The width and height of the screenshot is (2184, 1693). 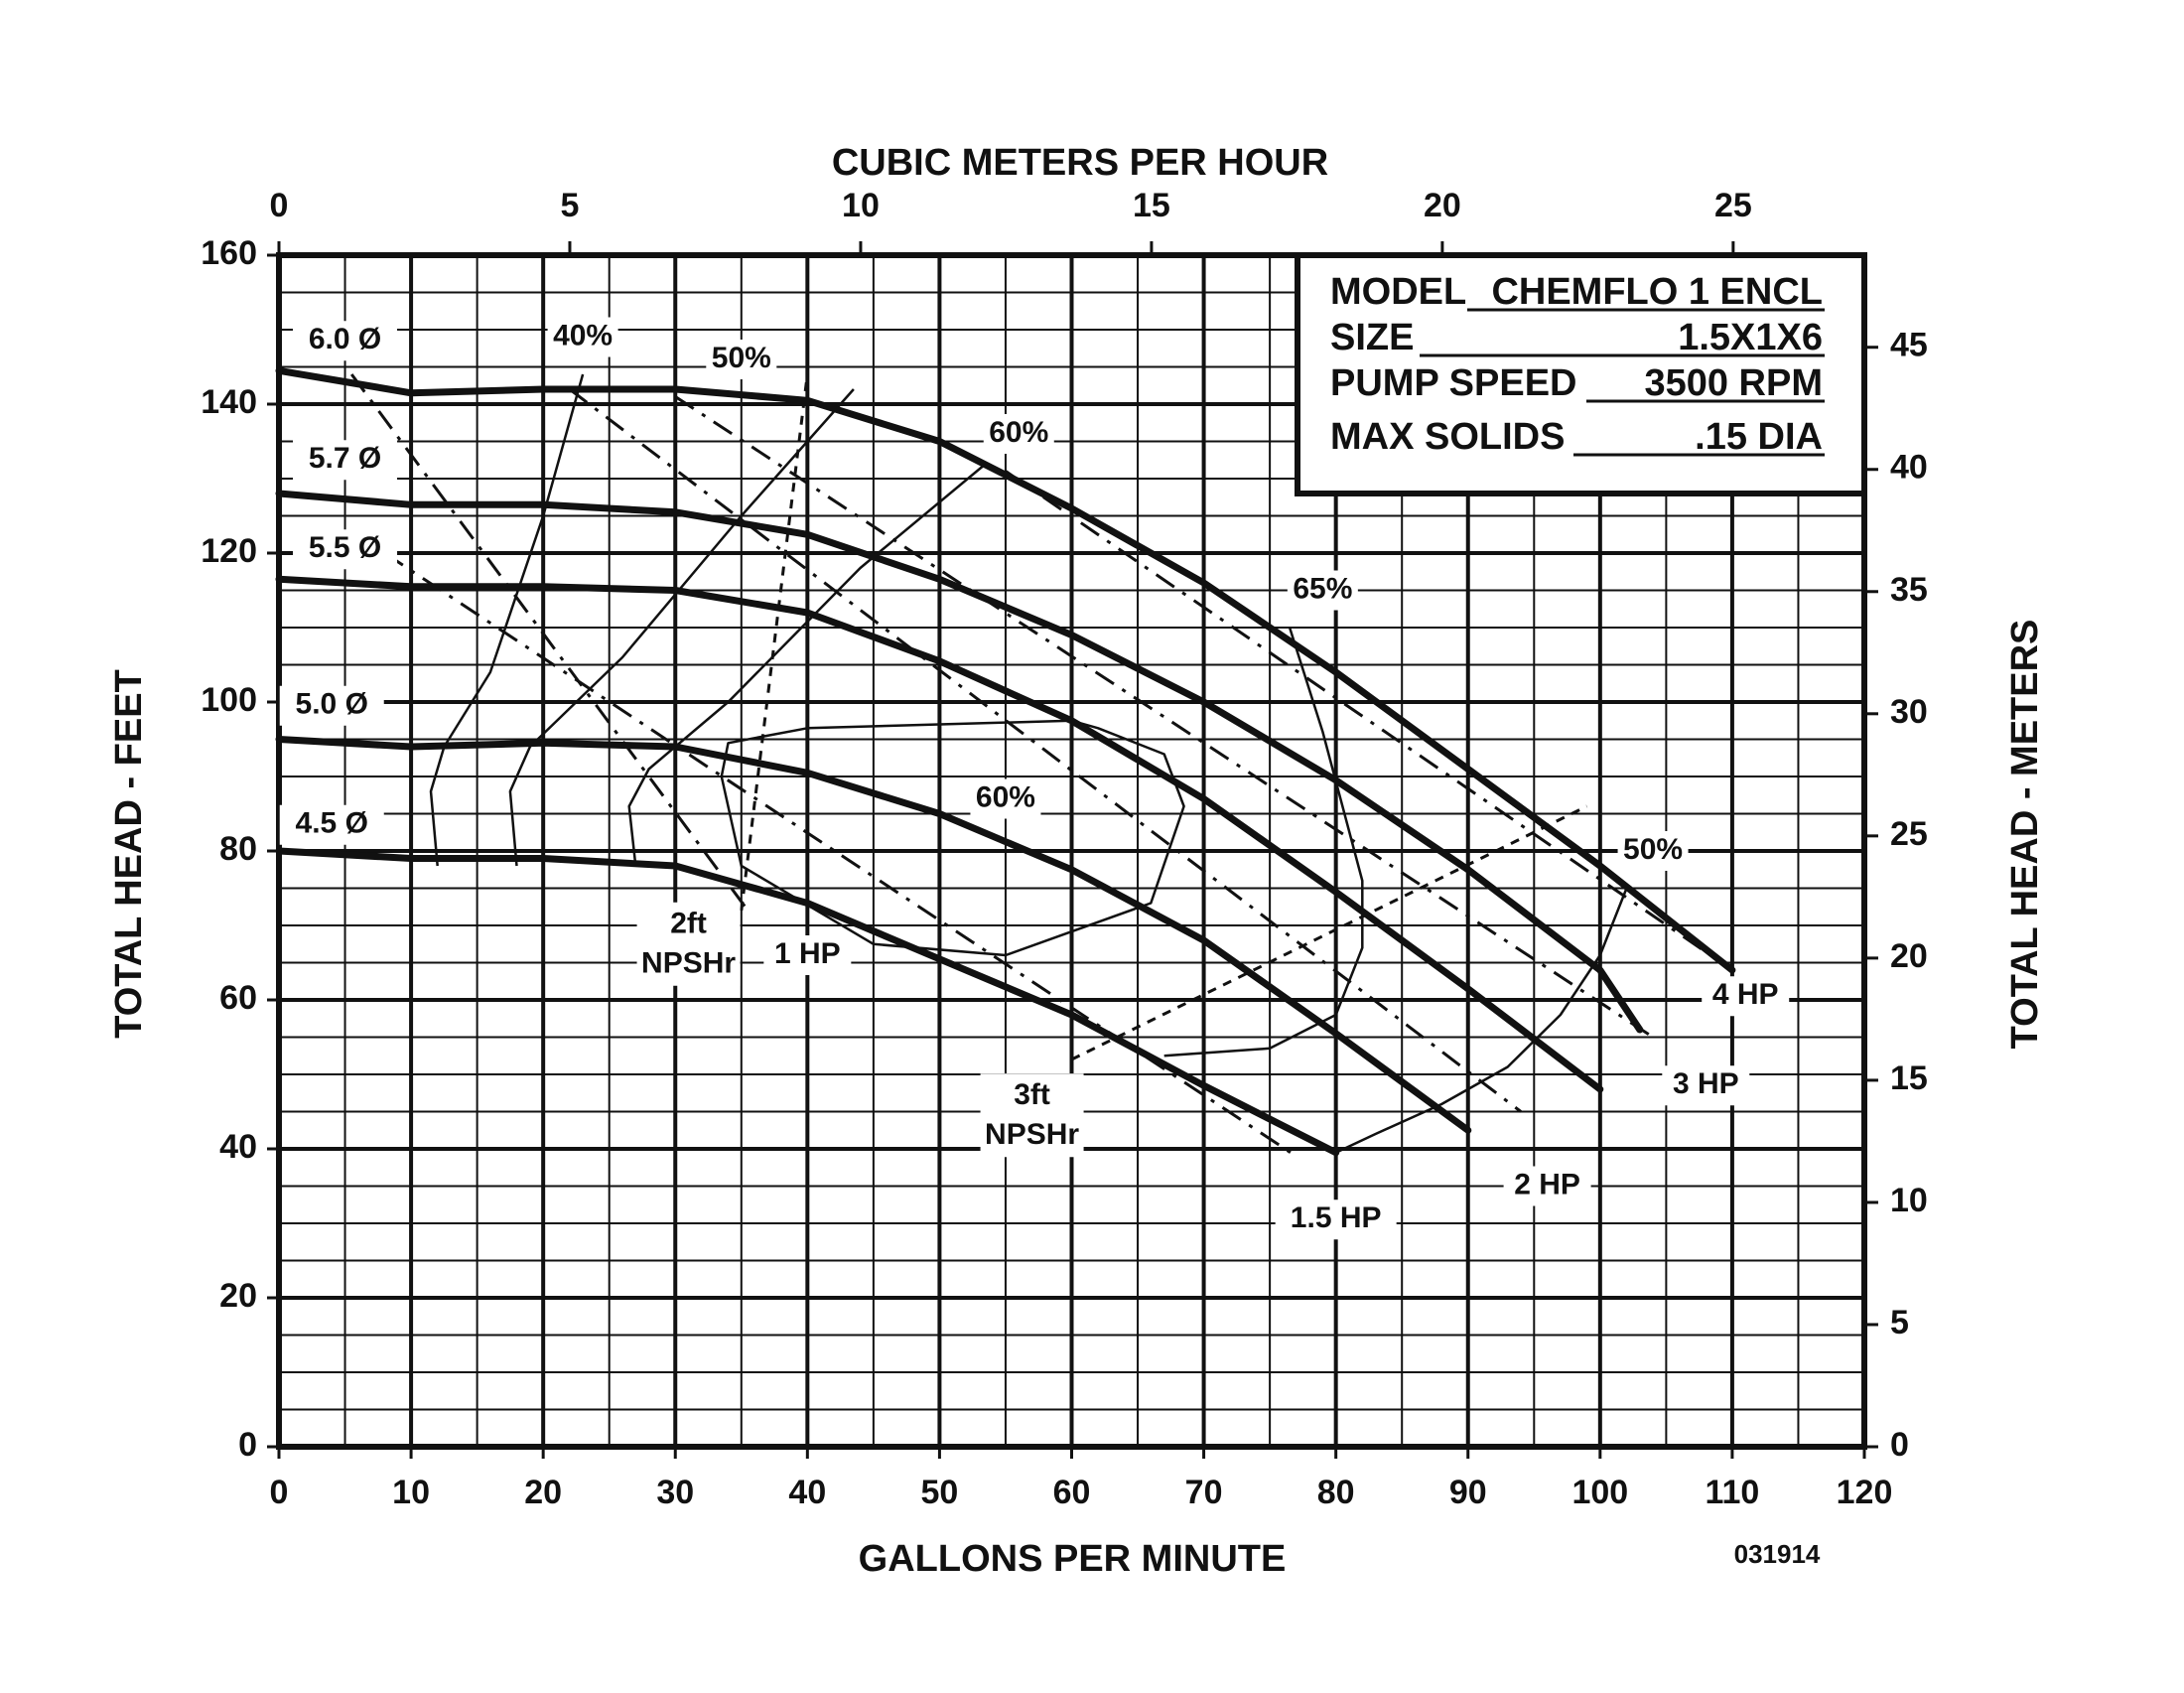 What do you see at coordinates (1072, 1492) in the screenshot?
I see `x-tick-label: 60` at bounding box center [1072, 1492].